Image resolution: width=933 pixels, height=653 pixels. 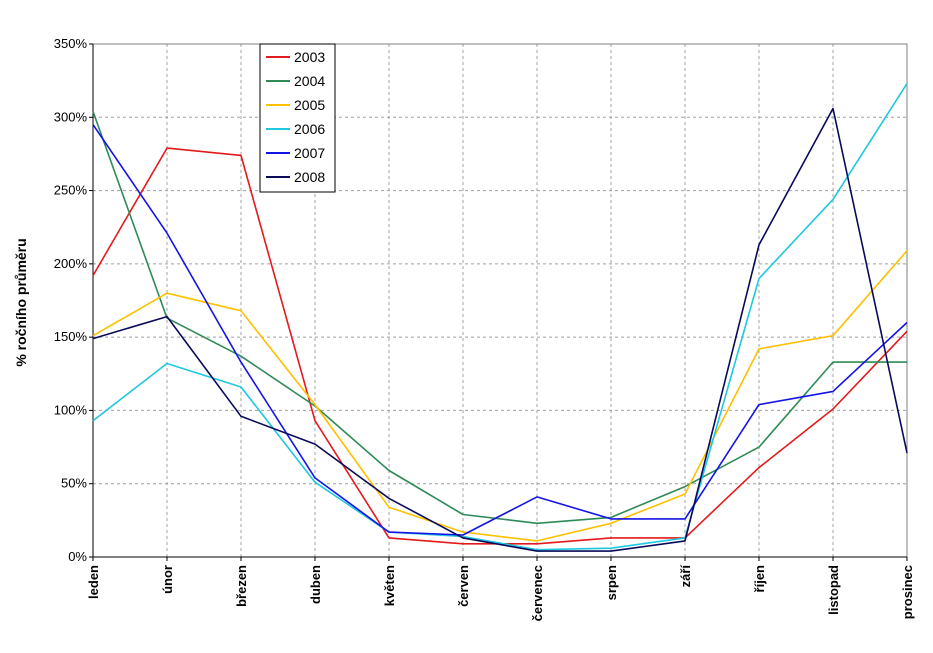 What do you see at coordinates (21, 302) in the screenshot?
I see `y-axis-label: % ročního průměru` at bounding box center [21, 302].